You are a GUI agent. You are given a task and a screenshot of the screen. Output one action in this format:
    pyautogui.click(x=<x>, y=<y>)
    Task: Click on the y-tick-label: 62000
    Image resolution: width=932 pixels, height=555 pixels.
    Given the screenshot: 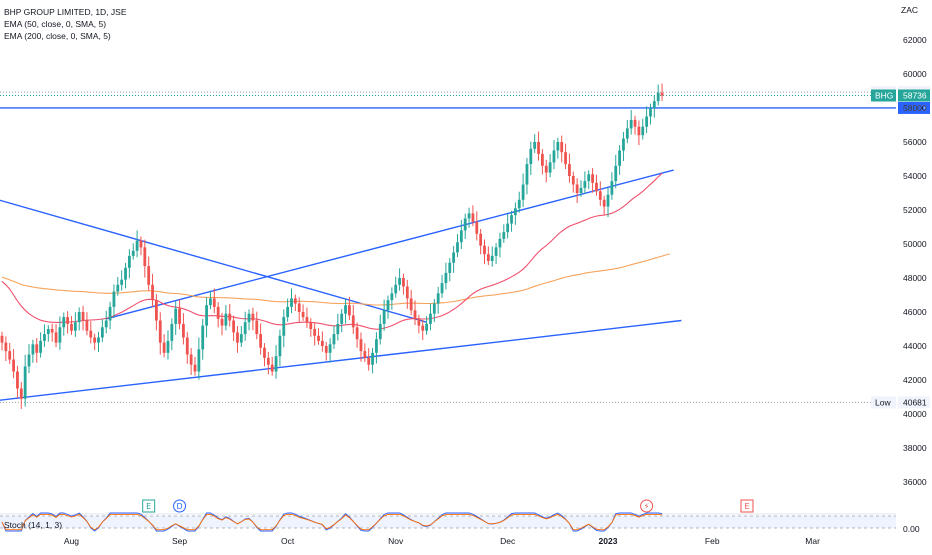 What is the action you would take?
    pyautogui.click(x=915, y=40)
    